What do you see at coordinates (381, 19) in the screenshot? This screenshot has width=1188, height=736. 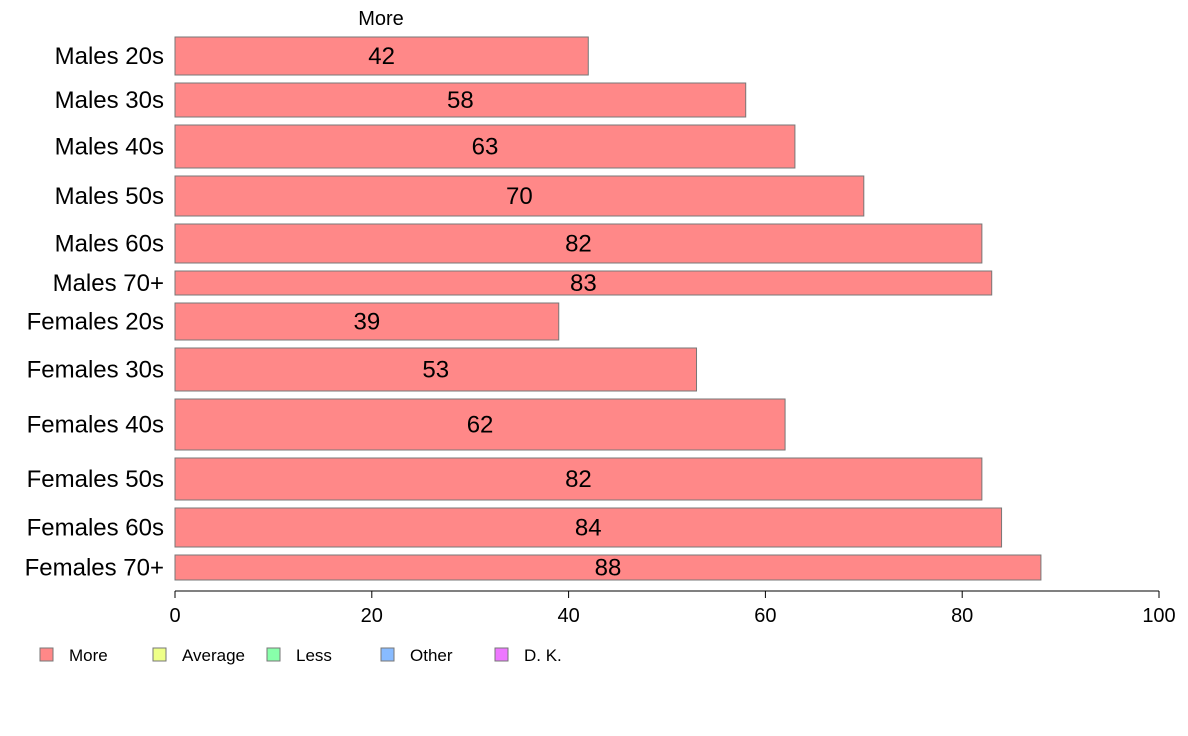 I see `series-title: More` at bounding box center [381, 19].